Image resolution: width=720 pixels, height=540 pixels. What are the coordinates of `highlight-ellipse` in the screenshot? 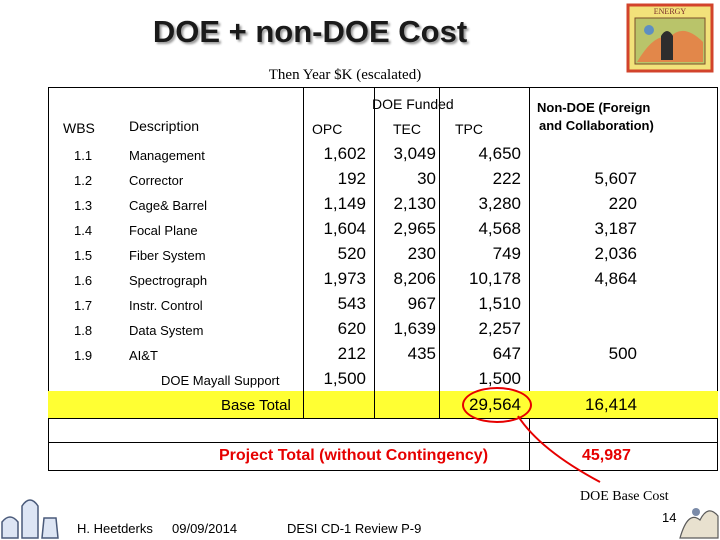 It's located at (497, 405).